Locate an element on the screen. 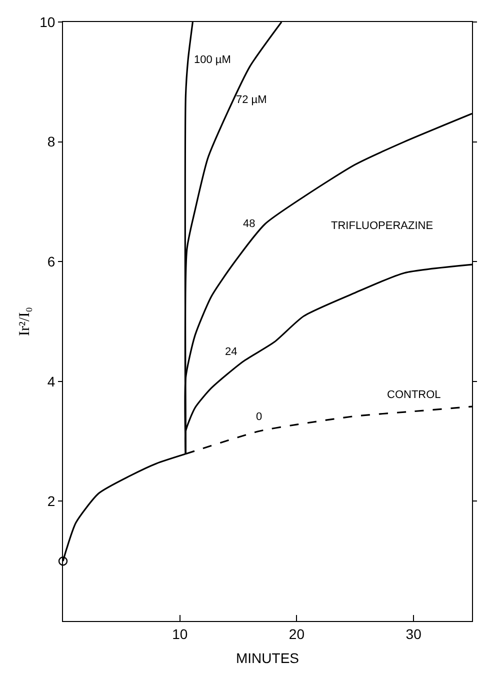 Image resolution: width=485 pixels, height=679 pixels. annotation: CONTROL is located at coordinates (414, 395).